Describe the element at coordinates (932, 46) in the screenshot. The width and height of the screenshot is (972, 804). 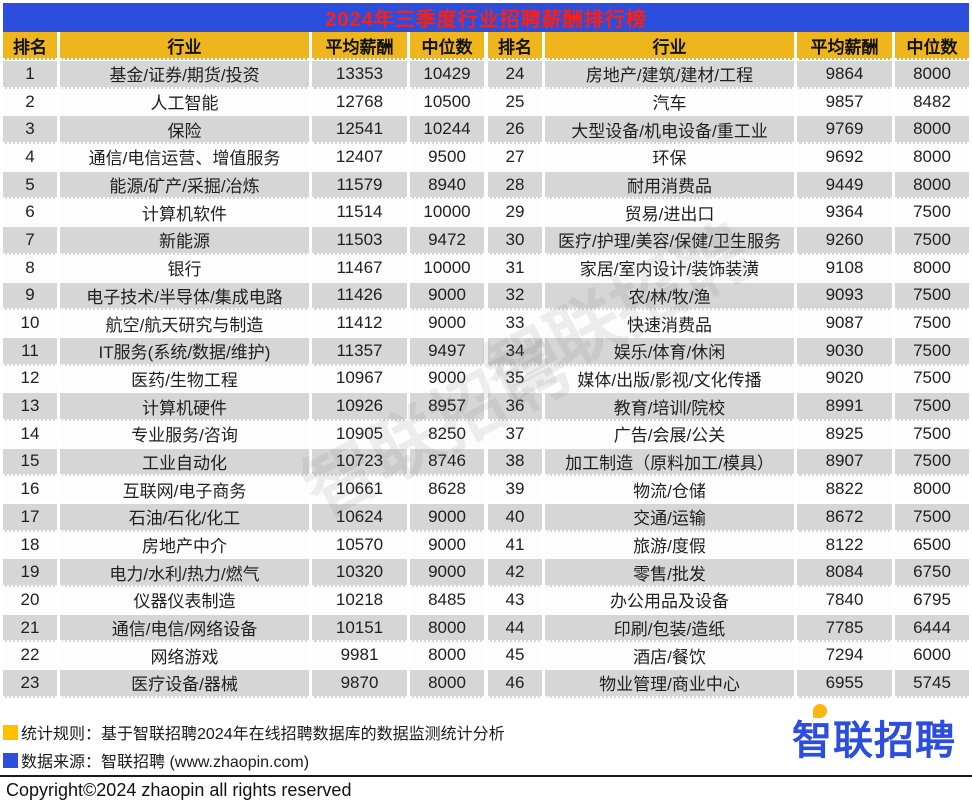
I see `column-header-median: 中位数` at that location.